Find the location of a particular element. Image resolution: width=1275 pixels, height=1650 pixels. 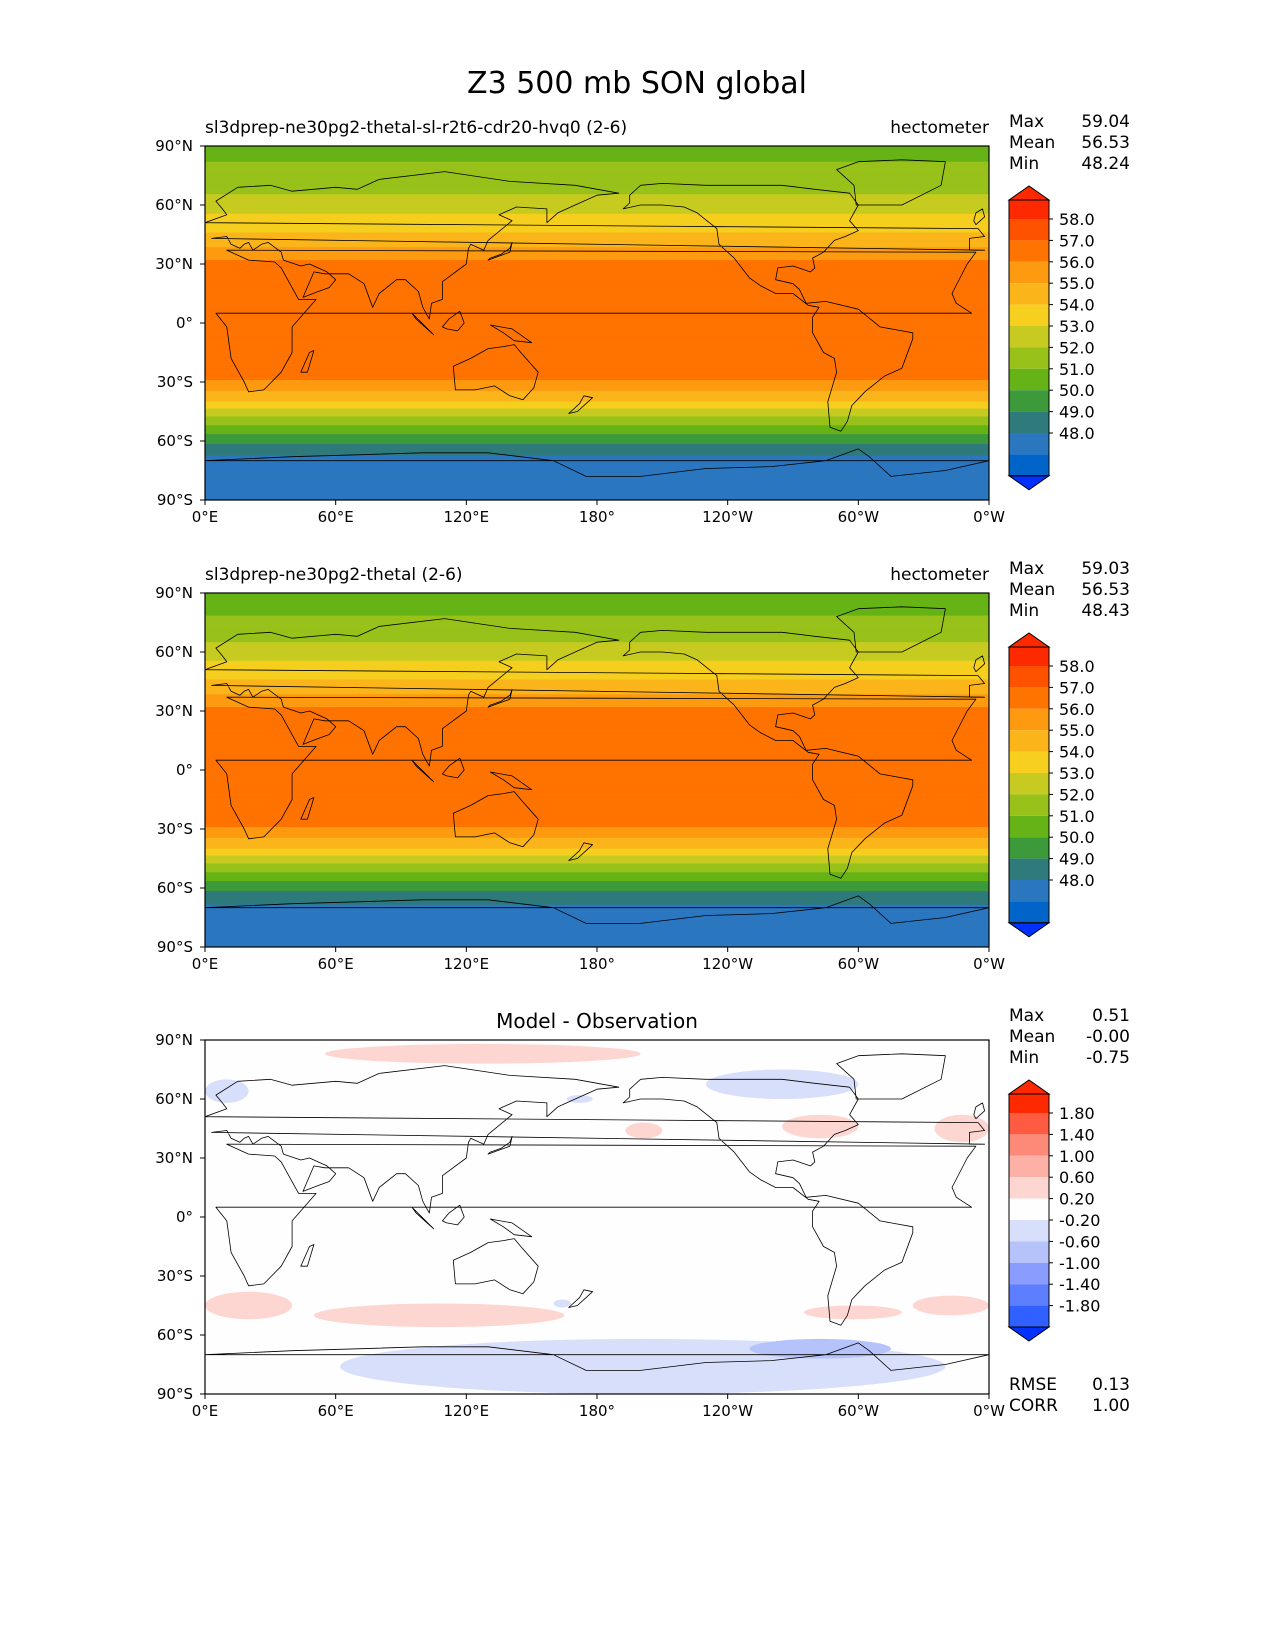

colorbar-label: 0.60 is located at coordinates (1077, 1177).